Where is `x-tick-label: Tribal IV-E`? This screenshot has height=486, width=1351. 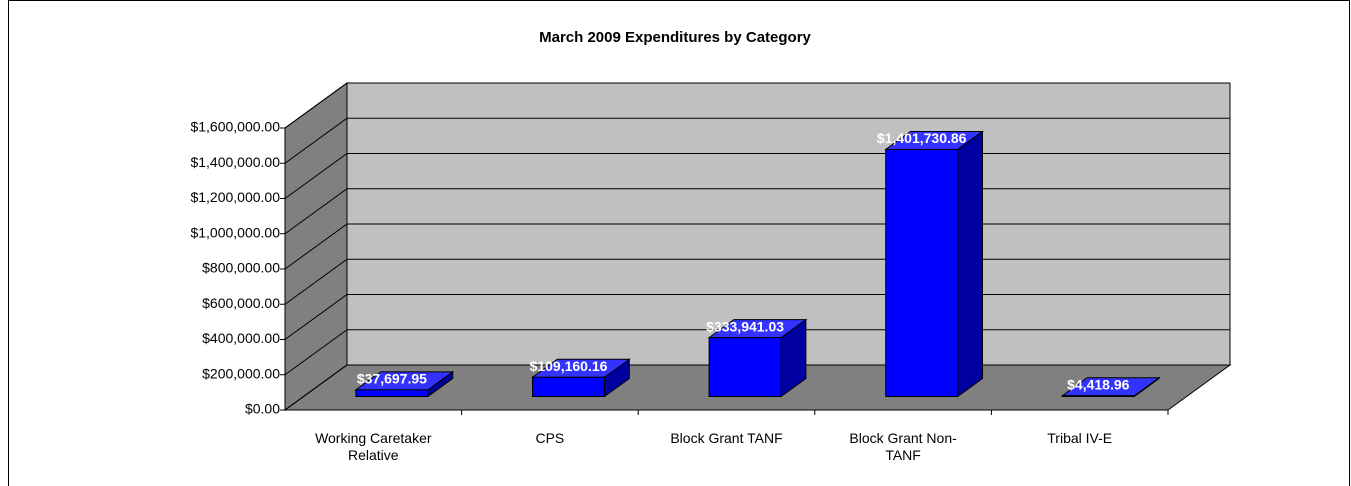
x-tick-label: Tribal IV-E is located at coordinates (1080, 438).